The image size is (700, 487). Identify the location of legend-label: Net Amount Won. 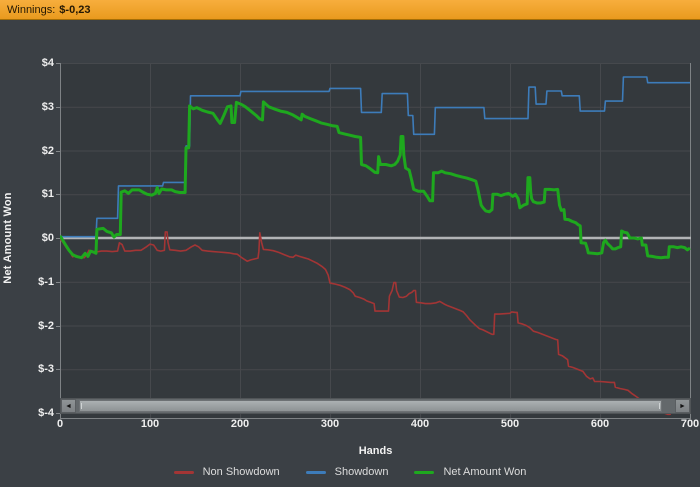
(485, 472).